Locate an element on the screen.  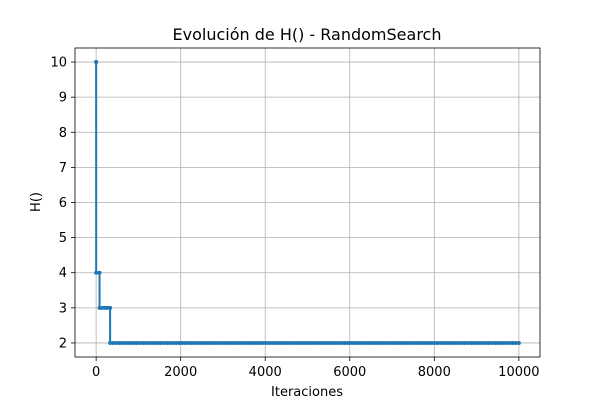
y-tick-label: 7 is located at coordinates (63, 168).